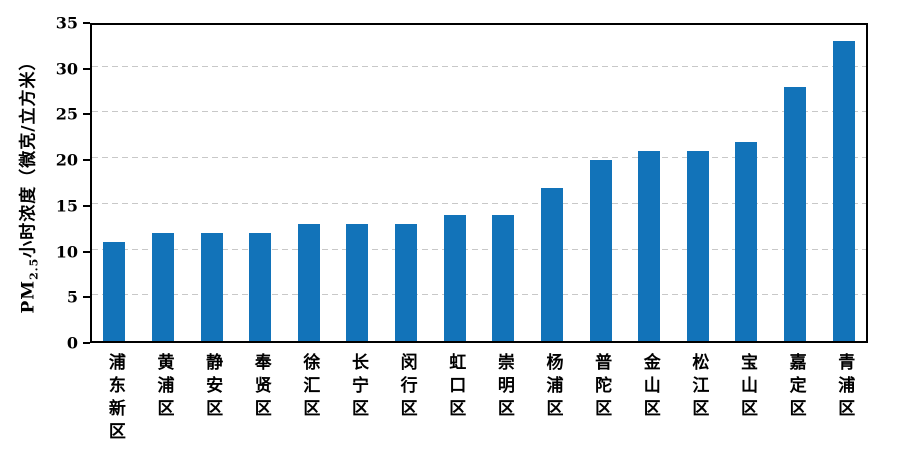  Describe the element at coordinates (649, 387) in the screenshot. I see `x-label-金山区: 金山区` at that location.